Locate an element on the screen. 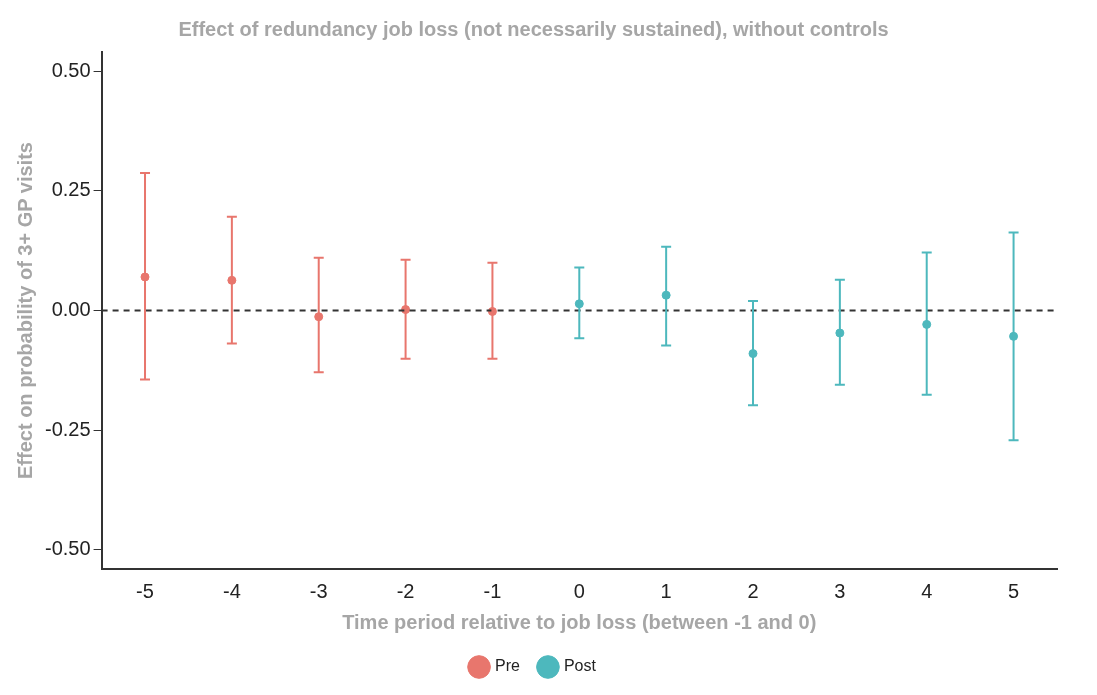  chart-title: Effect of redundancy job loss (not necessarily sustained), without controls is located at coordinates (533, 28).